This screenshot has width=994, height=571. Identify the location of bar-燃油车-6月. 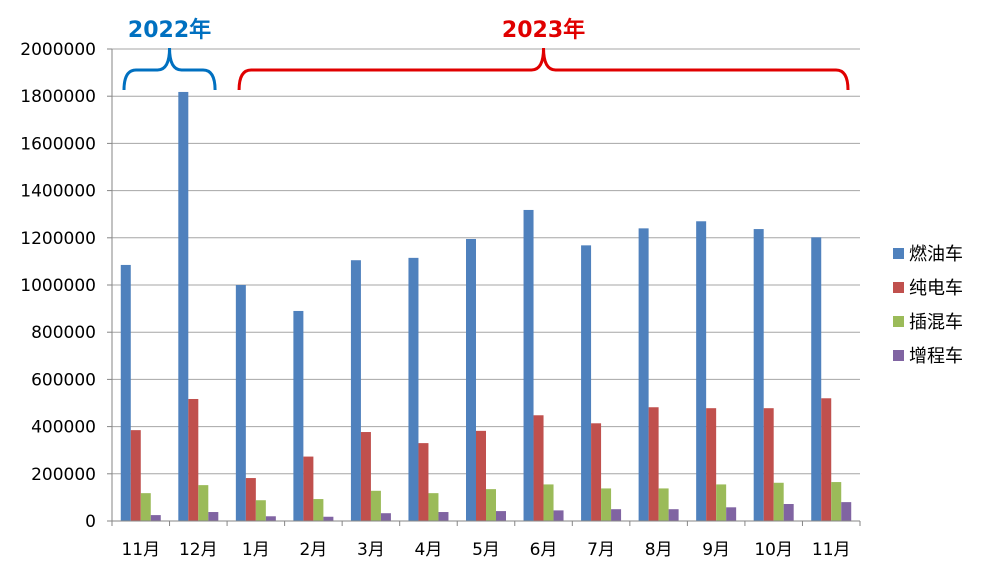
(528, 365).